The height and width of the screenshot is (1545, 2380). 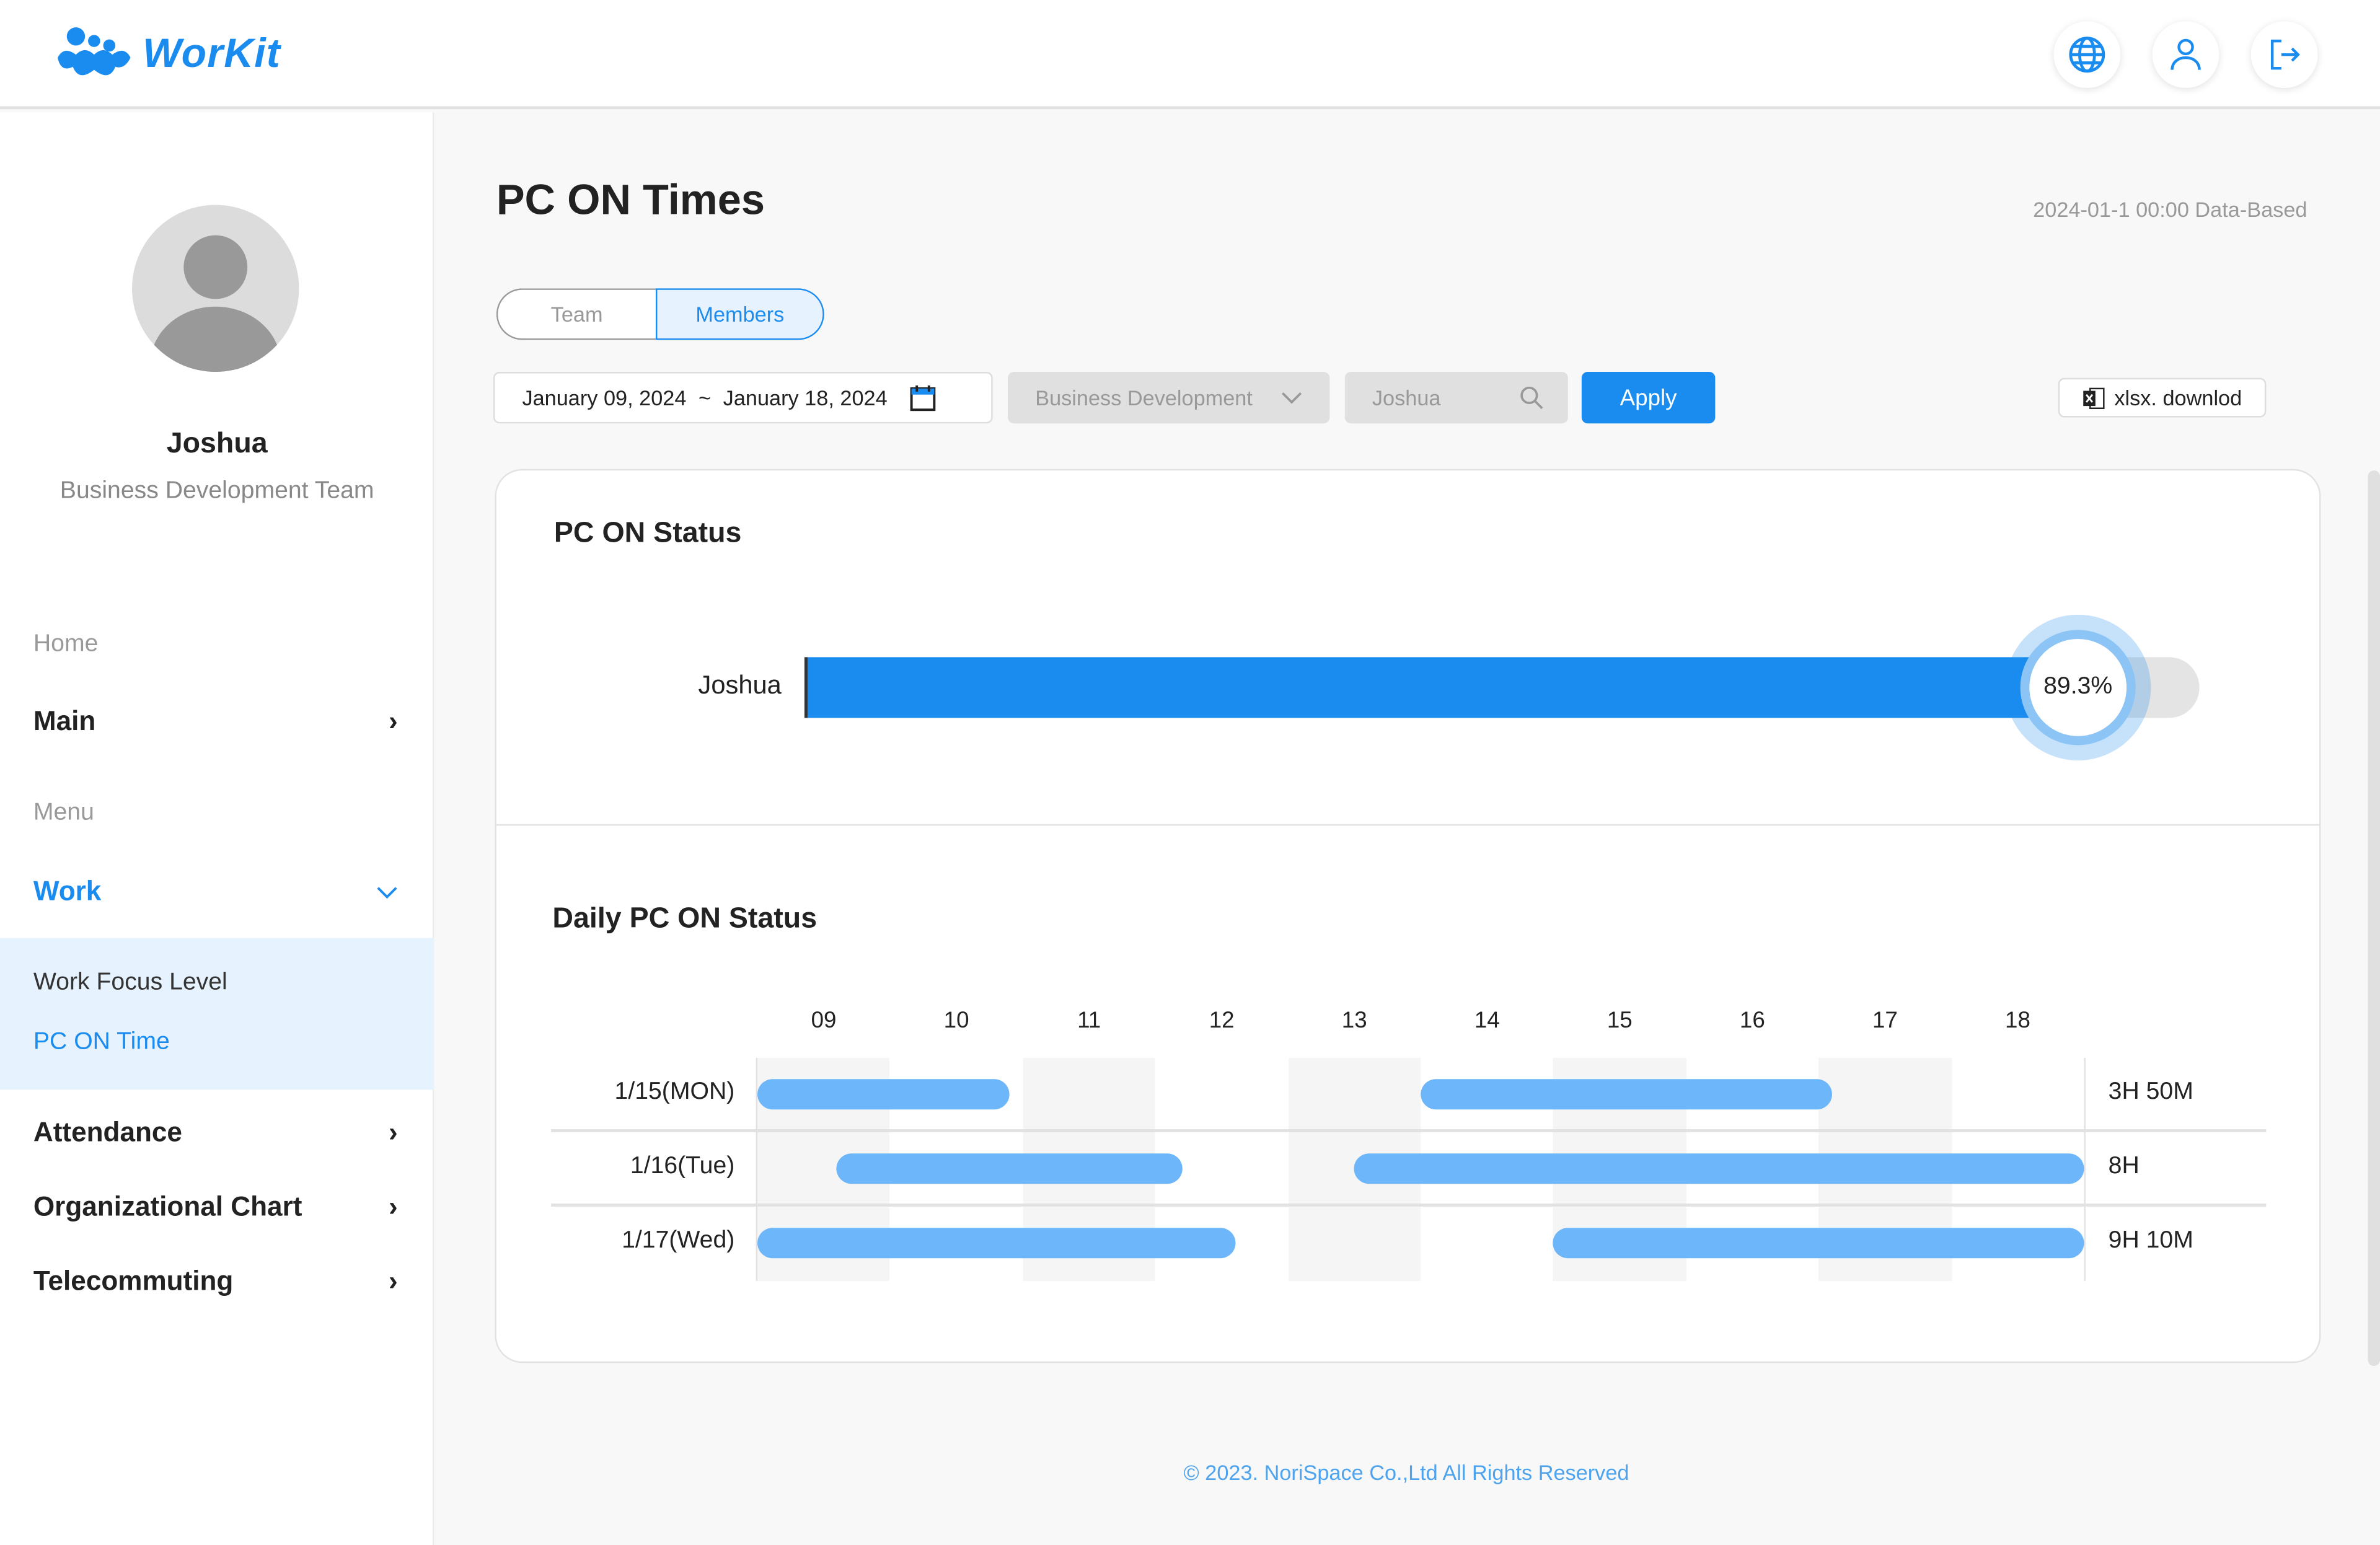 I want to click on language-button, so click(x=2087, y=55).